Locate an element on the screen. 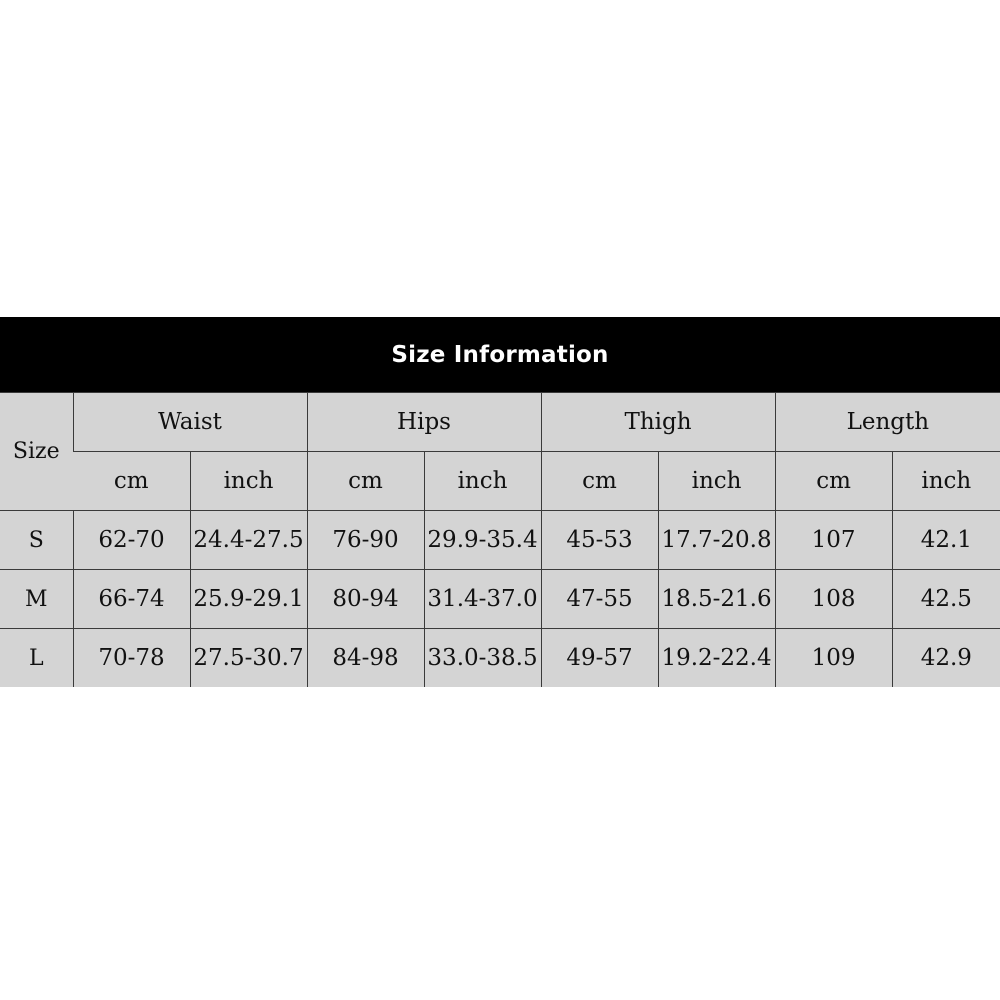 This screenshot has height=1000, width=1000. row-size-label: S is located at coordinates (36, 540).